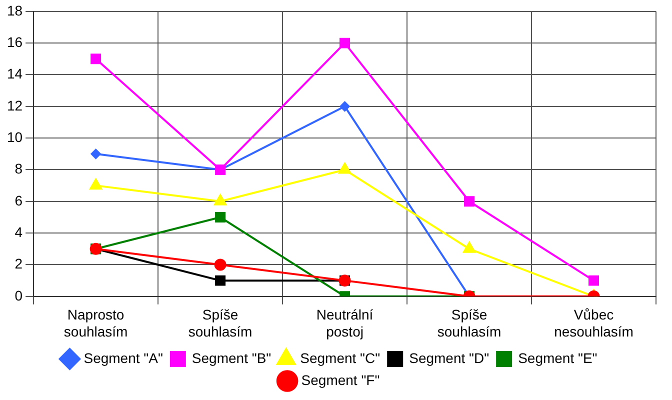 Image resolution: width=672 pixels, height=400 pixels. I want to click on legend-label: Segment "D", so click(449, 358).